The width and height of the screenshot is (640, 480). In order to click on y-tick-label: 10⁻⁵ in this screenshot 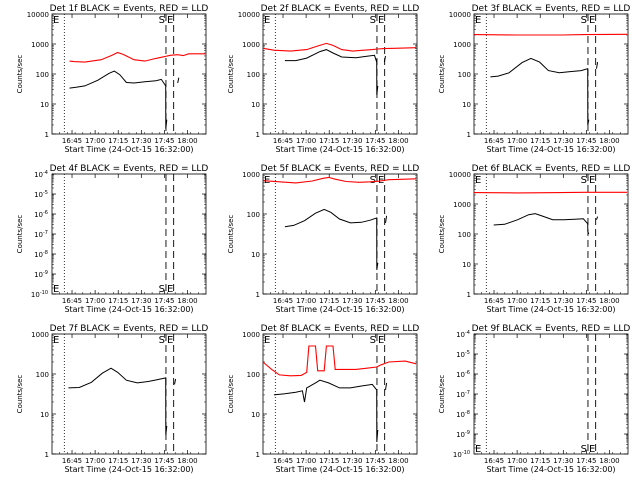, I will do `click(463, 354)`.